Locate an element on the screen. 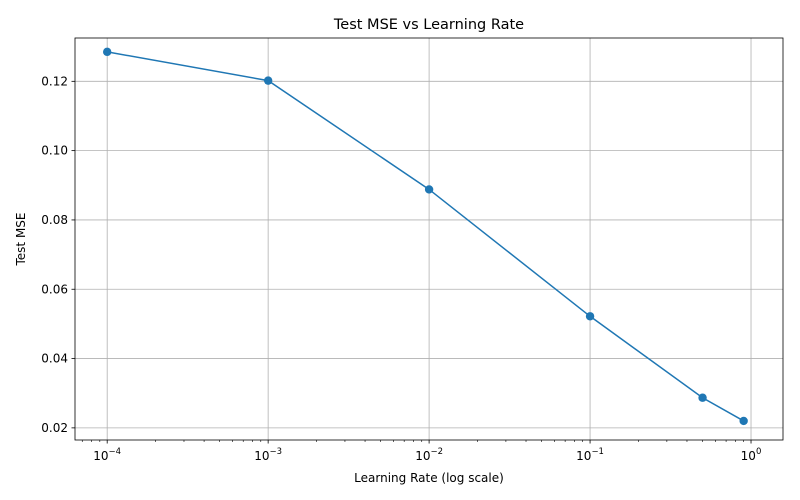 This screenshot has height=500, width=800. y-tick-label: 0.04 is located at coordinates (54, 359).